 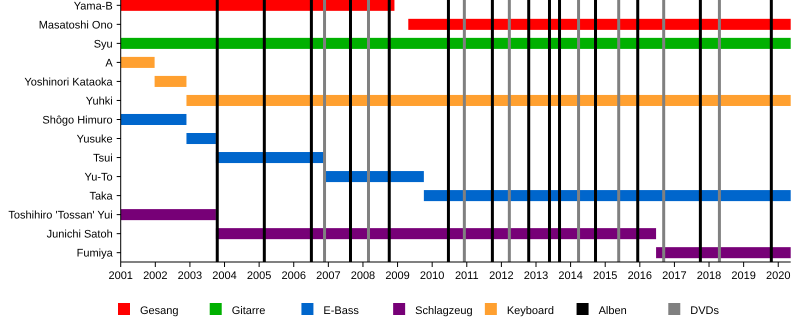 I want to click on x-tick-label: 2004, so click(x=224, y=276).